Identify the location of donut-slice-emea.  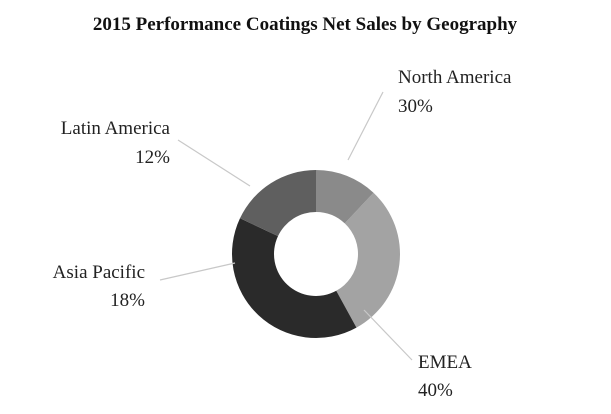
(294, 278).